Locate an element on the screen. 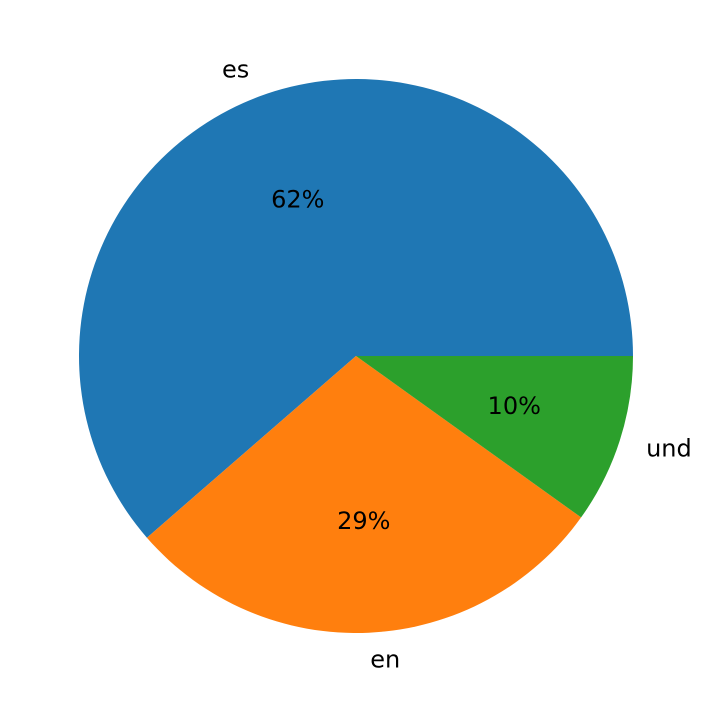  pie-slice is located at coordinates (494, 437).